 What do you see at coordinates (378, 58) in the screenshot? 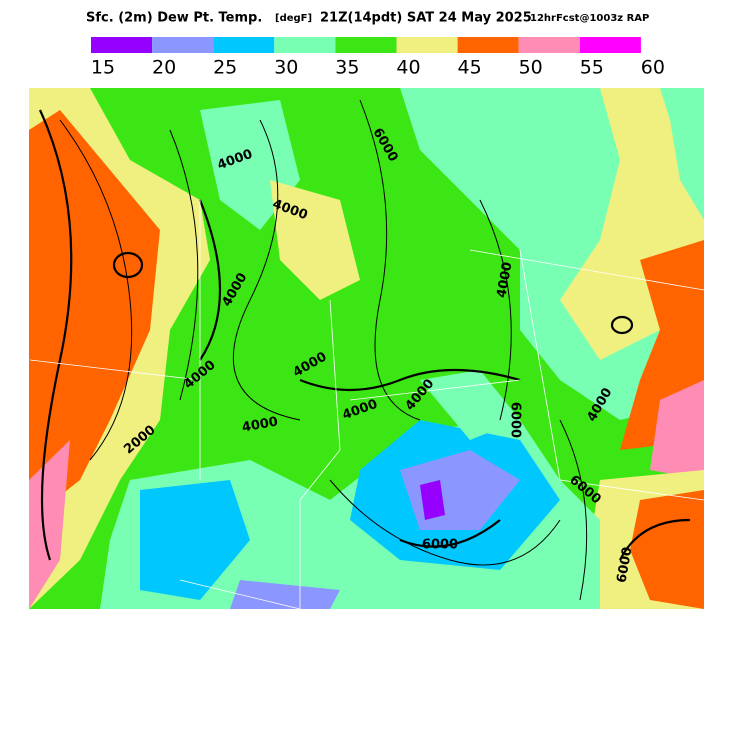
I see `legend: 15 20 25 30 35 40 45 50 55 60` at bounding box center [378, 58].